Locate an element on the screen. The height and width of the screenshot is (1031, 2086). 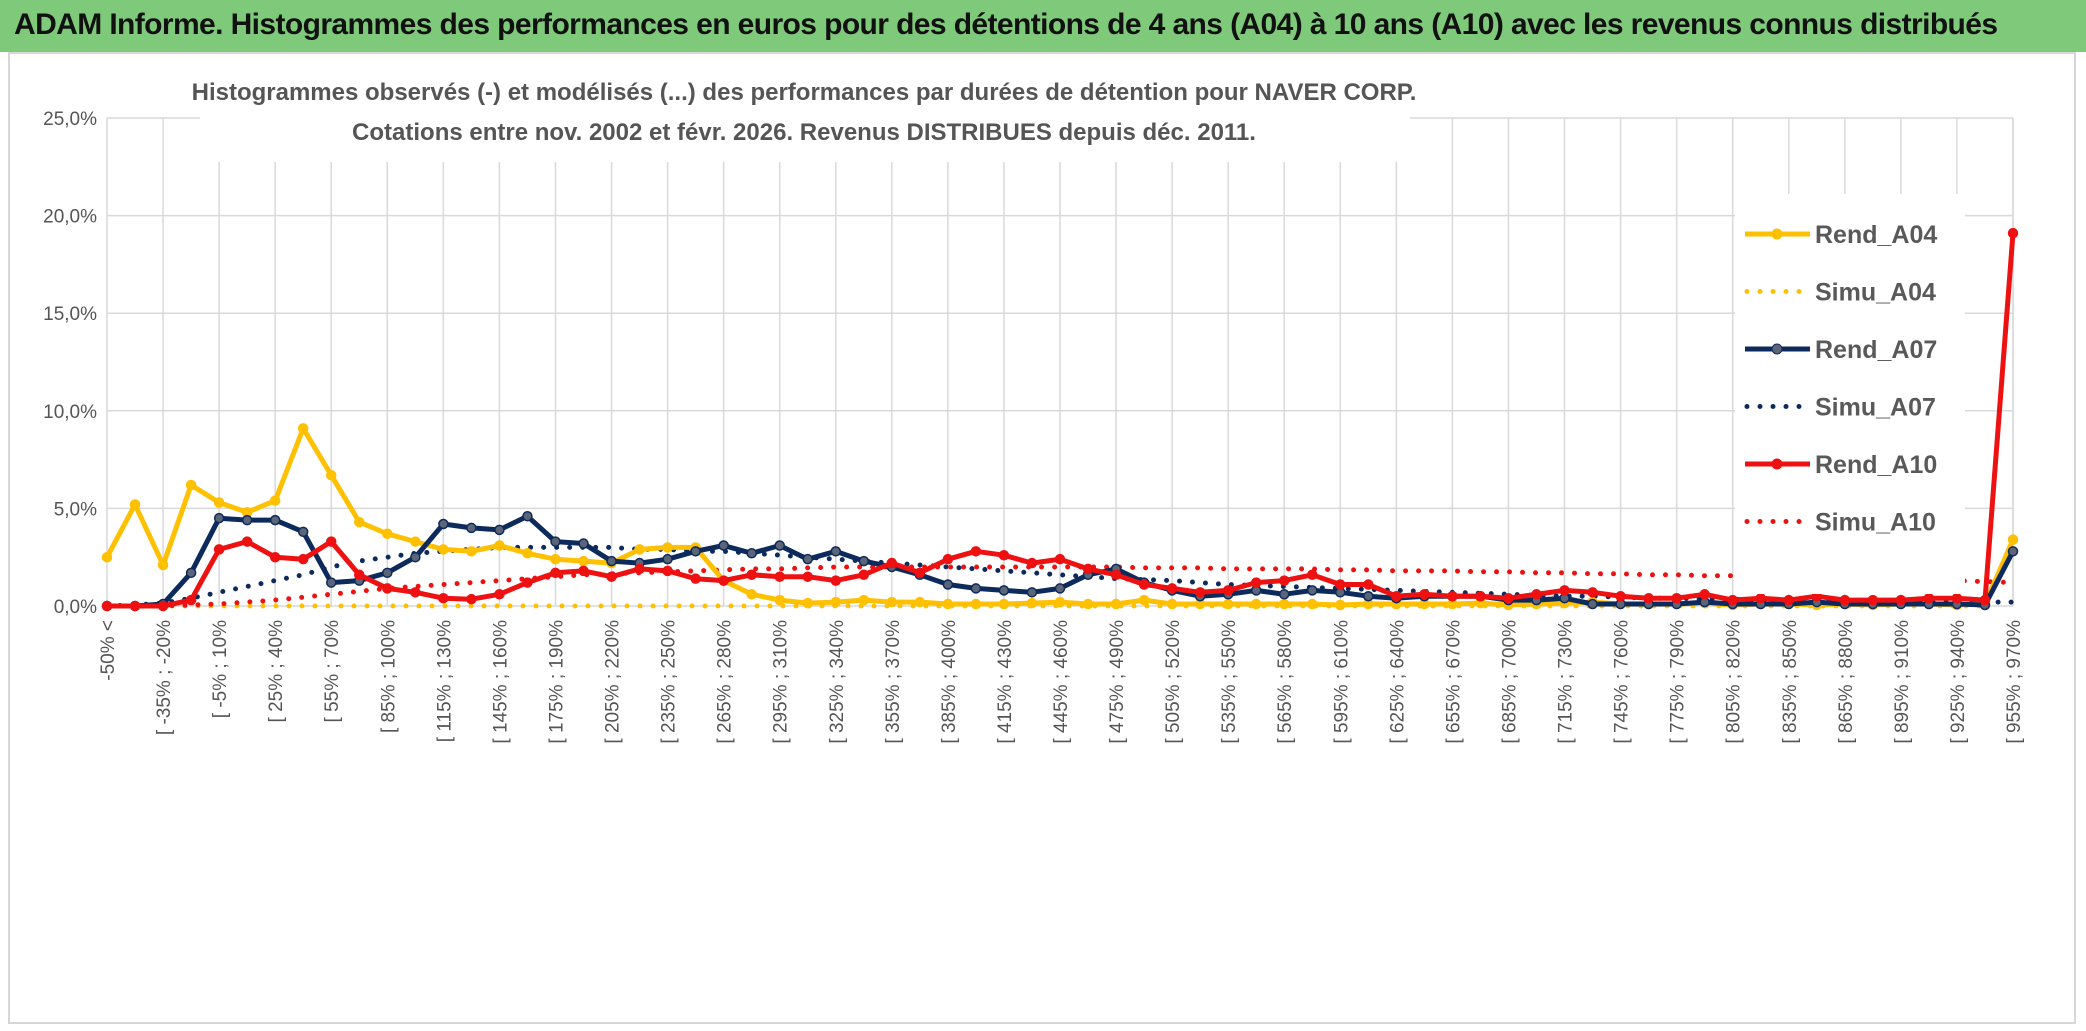
x-tick-label: [ 85% ; 100% is located at coordinates (388, 676).